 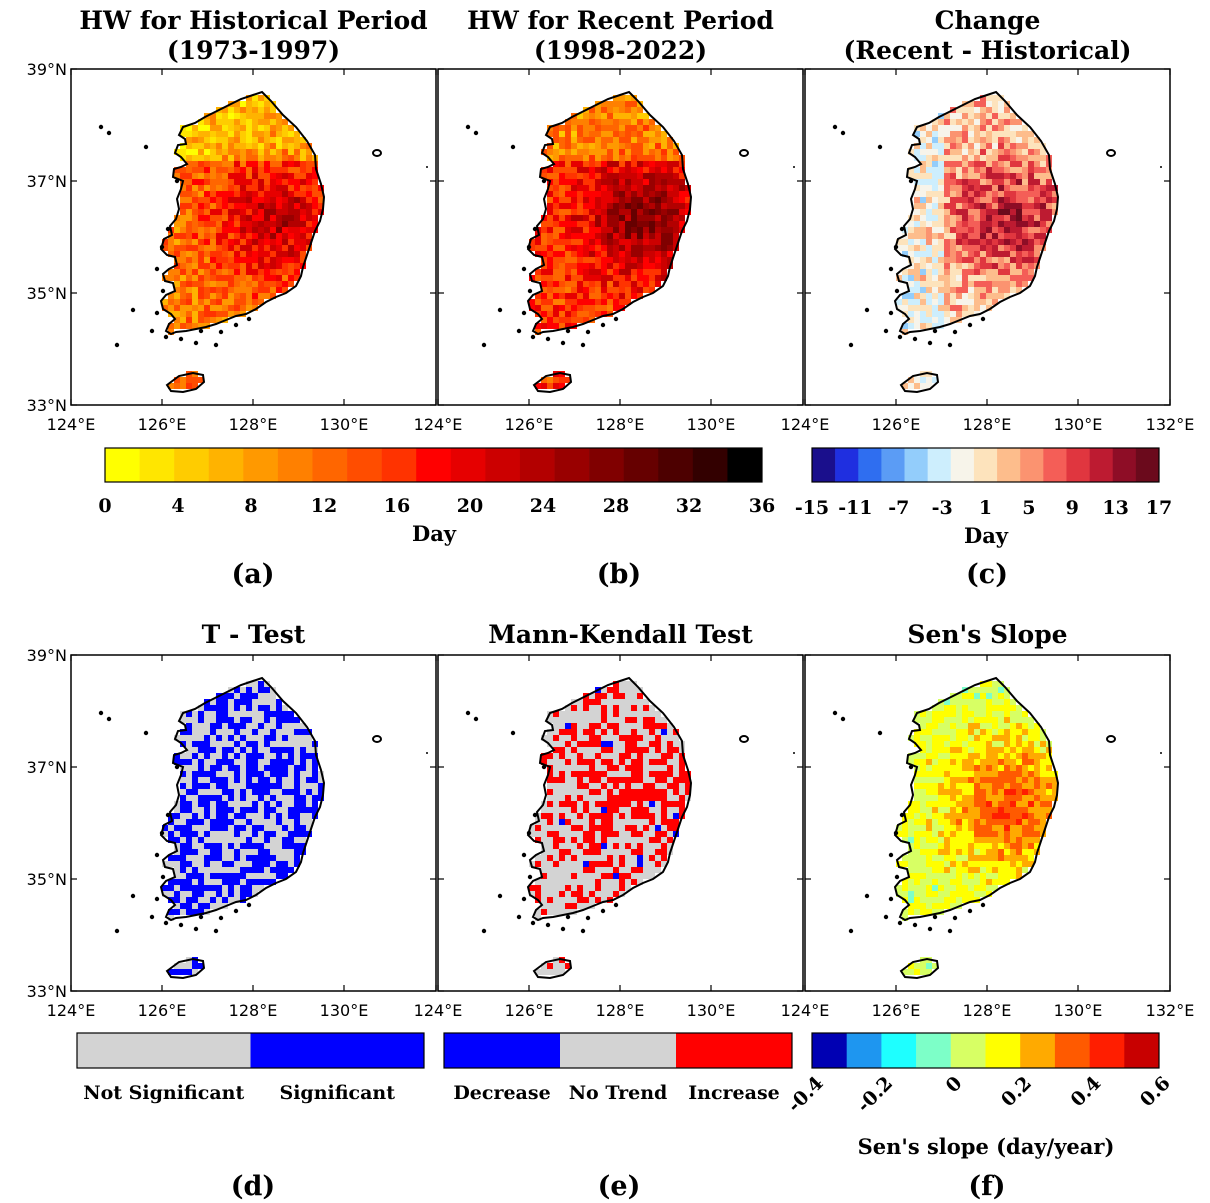 I want to click on category-label: Decrease, so click(x=501, y=1093).